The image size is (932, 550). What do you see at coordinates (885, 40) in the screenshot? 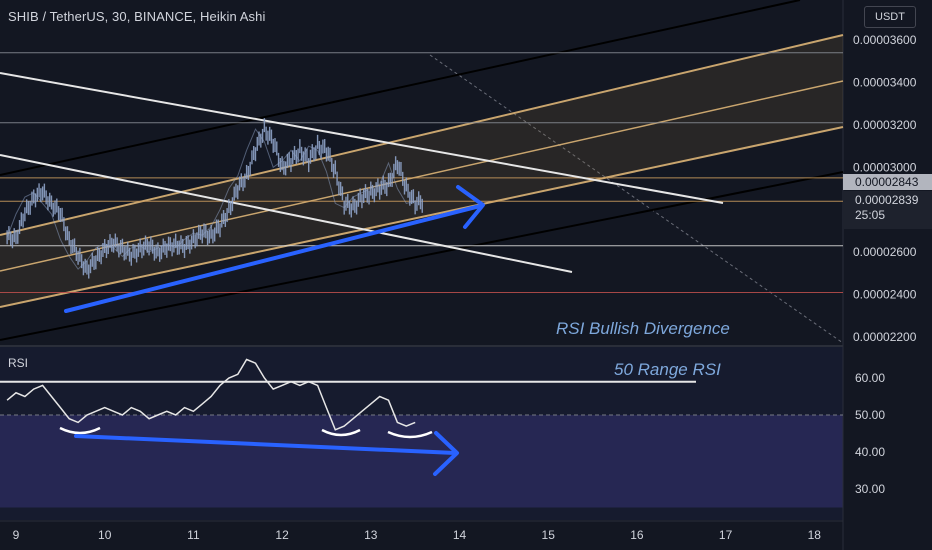
I see `price-axis-tick: 0.00003600` at bounding box center [885, 40].